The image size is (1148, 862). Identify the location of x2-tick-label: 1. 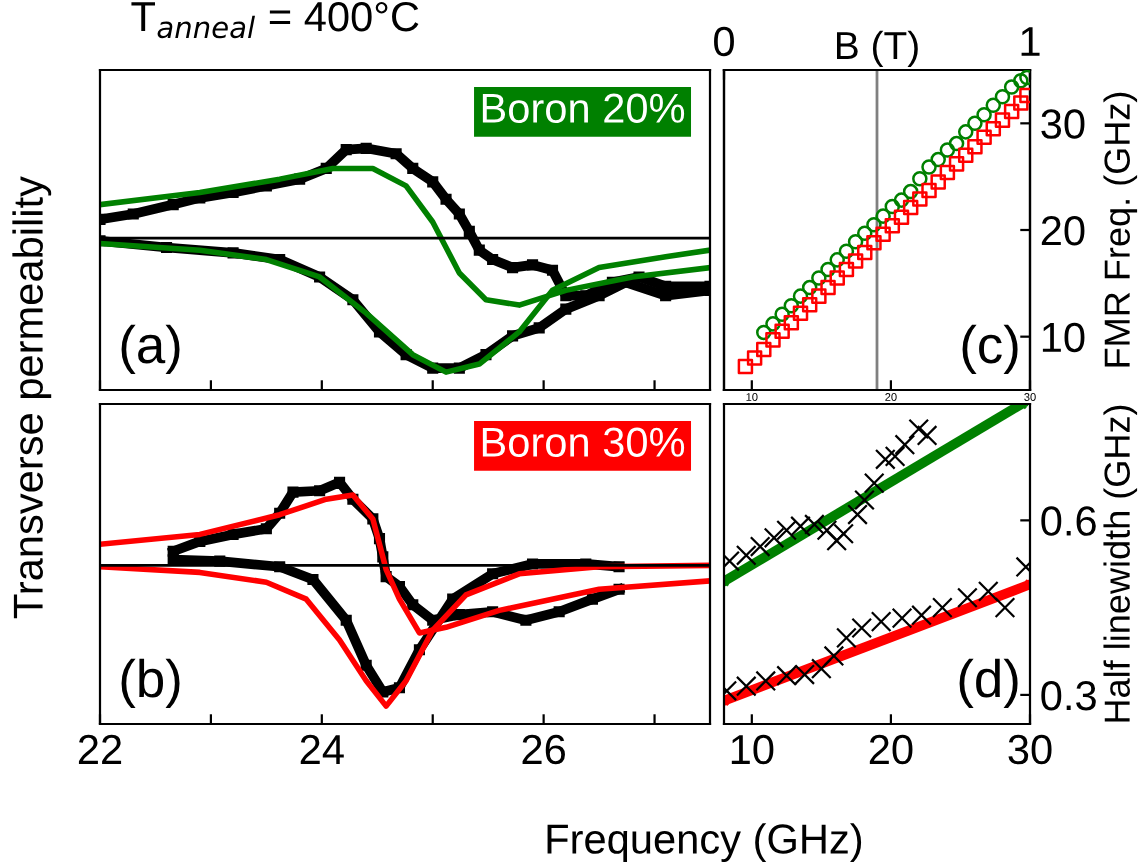
(1030, 41).